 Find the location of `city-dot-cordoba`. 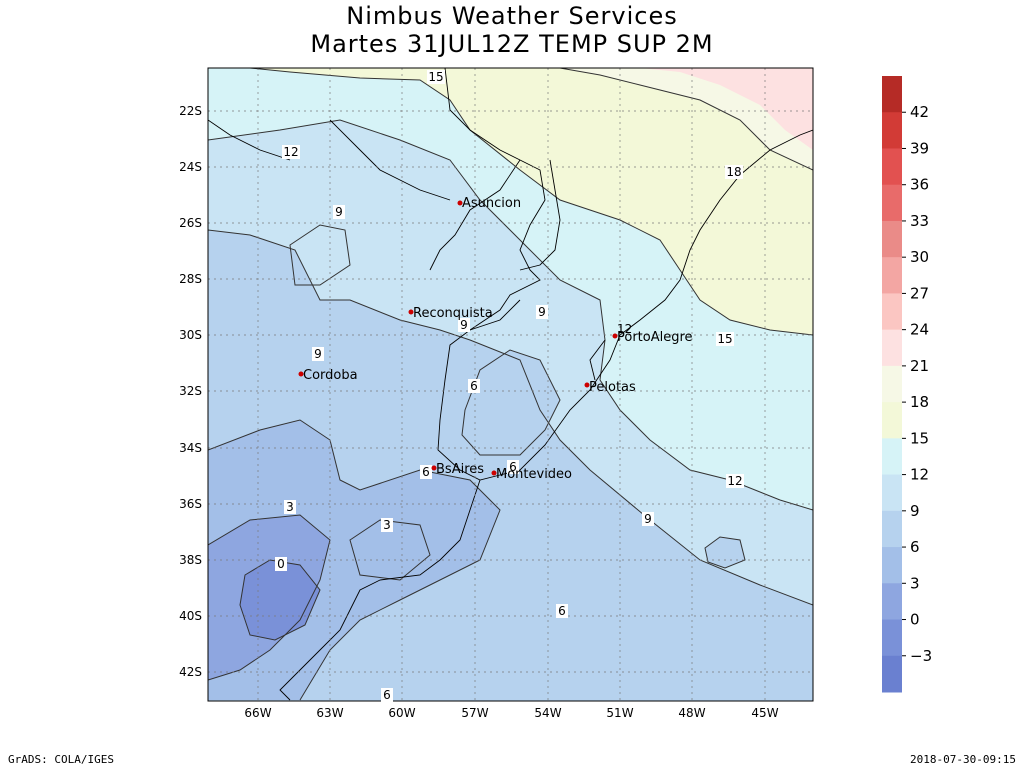

city-dot-cordoba is located at coordinates (301, 374).